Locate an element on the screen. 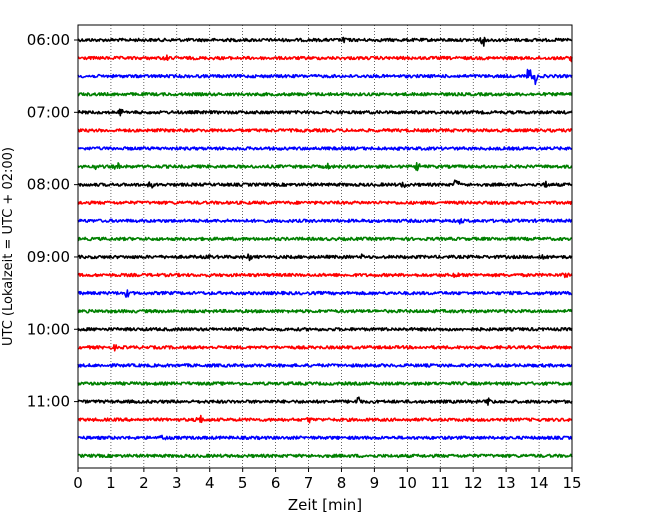 The width and height of the screenshot is (650, 520). x-tick-label: 10 is located at coordinates (407, 483).